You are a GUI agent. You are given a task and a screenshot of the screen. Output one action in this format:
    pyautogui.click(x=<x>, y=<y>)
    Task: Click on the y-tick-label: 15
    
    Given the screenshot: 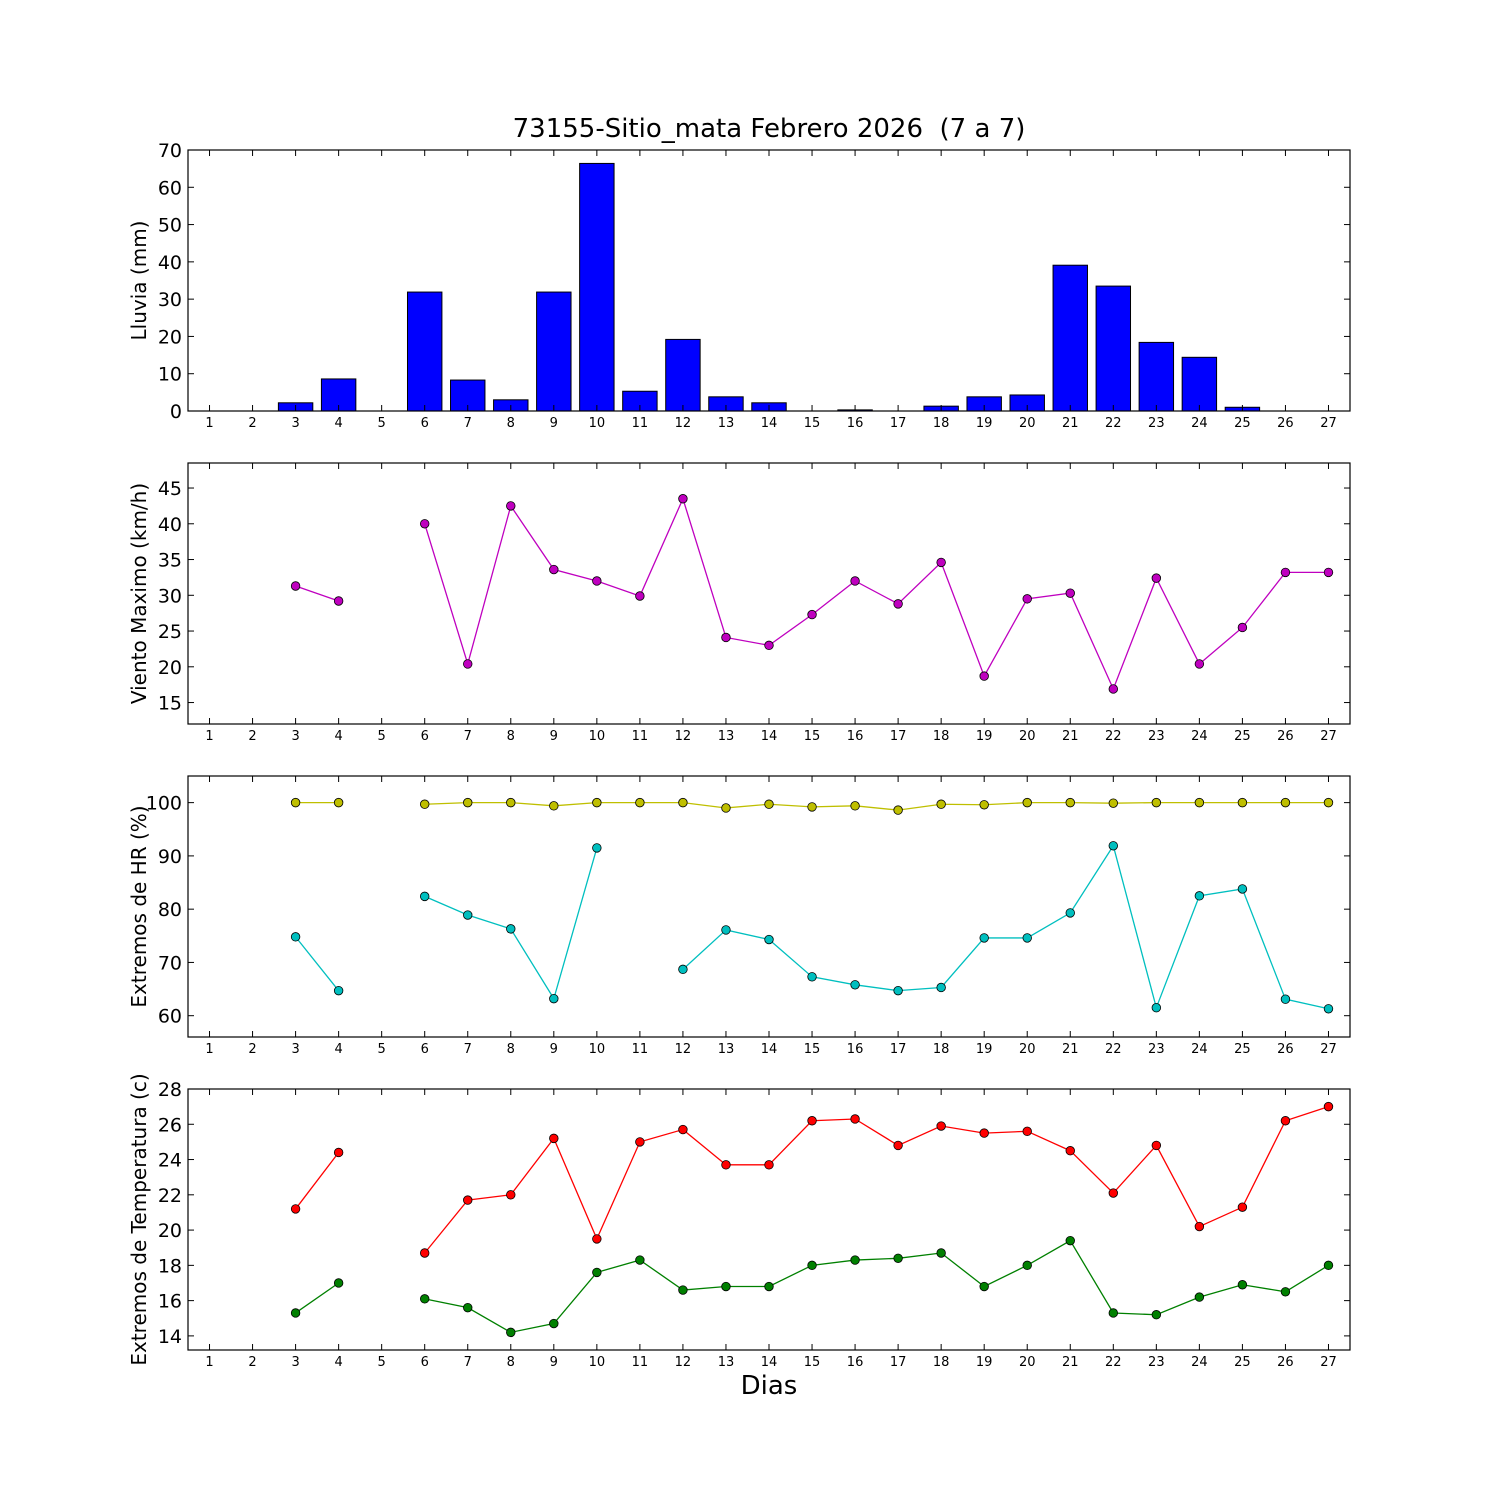 What is the action you would take?
    pyautogui.click(x=170, y=704)
    